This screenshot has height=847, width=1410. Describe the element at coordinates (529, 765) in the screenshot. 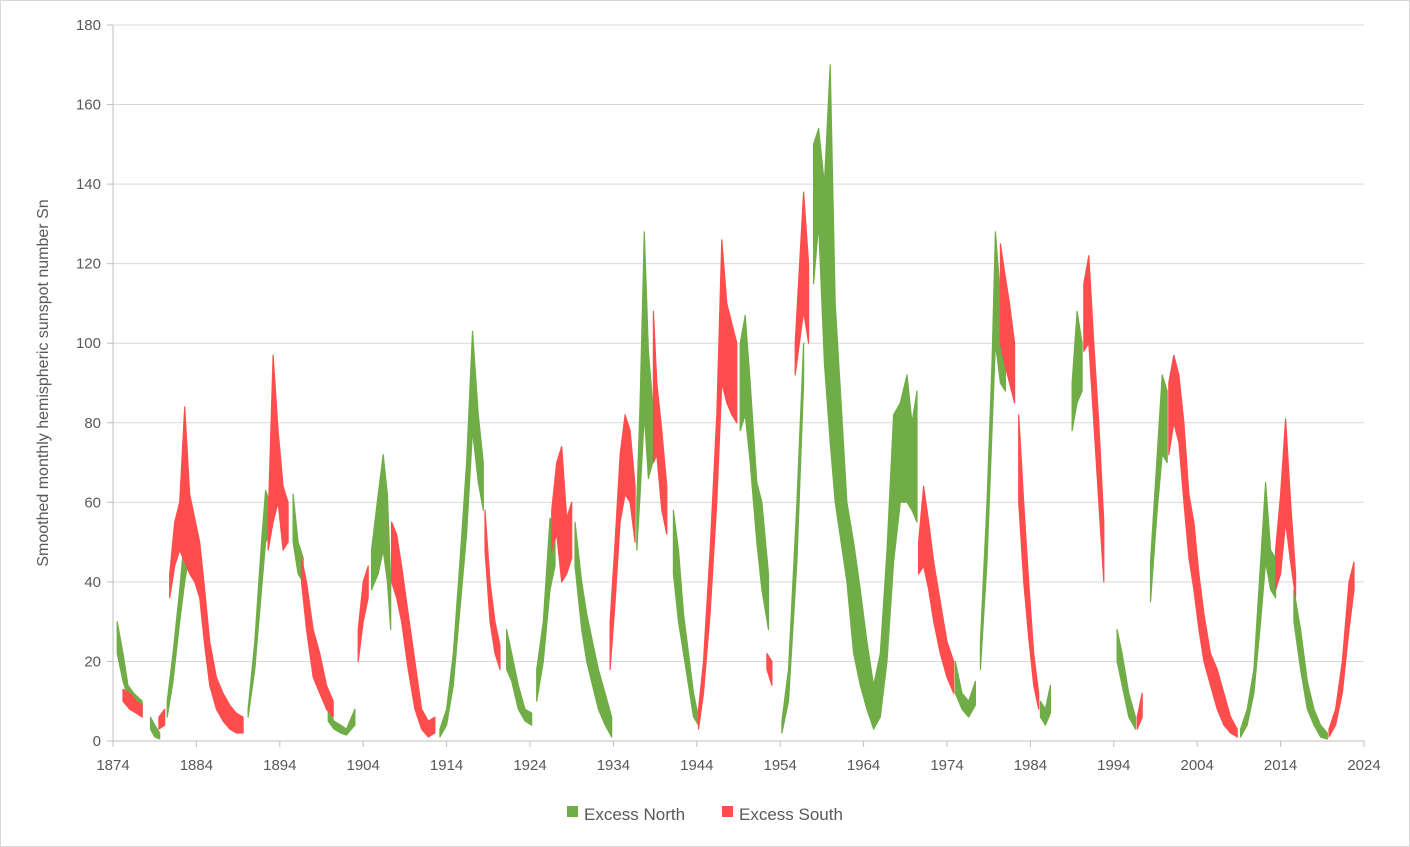

I see `x-tick-label-1924: 1924` at that location.